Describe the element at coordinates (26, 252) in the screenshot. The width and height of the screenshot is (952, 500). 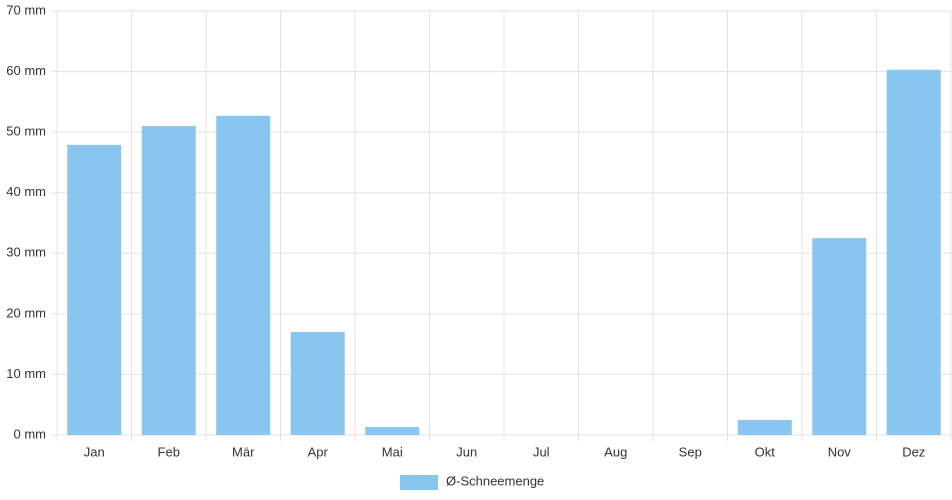
I see `y-tick-label: 30 mm` at that location.